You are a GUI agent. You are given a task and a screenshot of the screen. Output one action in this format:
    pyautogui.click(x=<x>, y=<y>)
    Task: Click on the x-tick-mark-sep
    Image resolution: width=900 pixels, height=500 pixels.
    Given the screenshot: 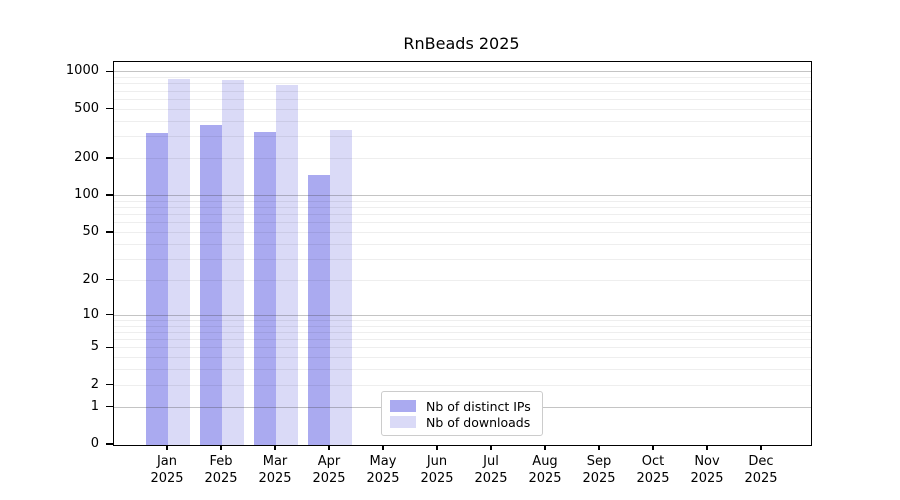 What is the action you would take?
    pyautogui.click(x=599, y=447)
    